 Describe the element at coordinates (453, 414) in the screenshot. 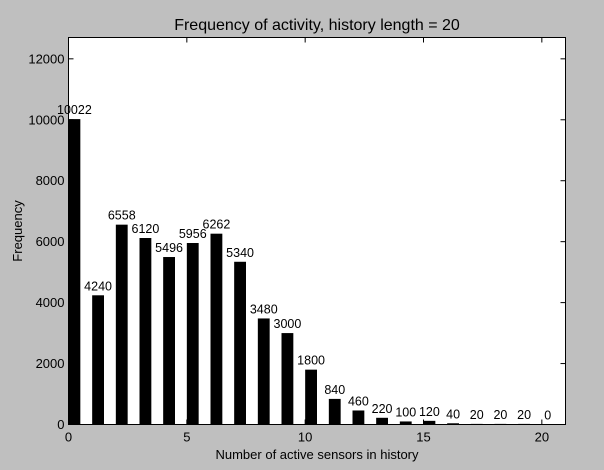

I see `data-label: 40` at that location.